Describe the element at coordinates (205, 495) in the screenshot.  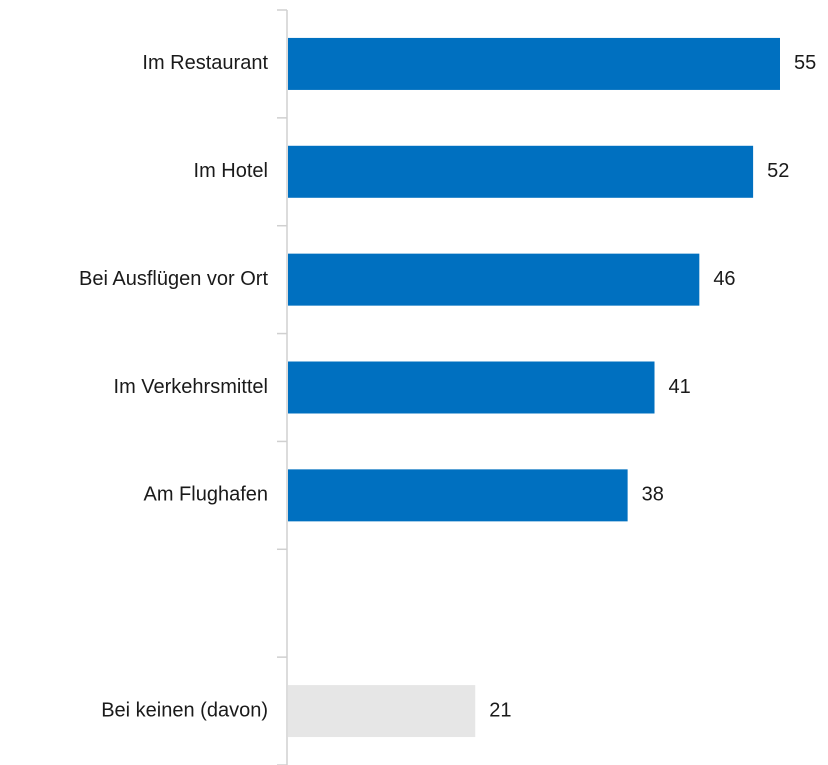
I see `category-label: Am Flughafen` at that location.